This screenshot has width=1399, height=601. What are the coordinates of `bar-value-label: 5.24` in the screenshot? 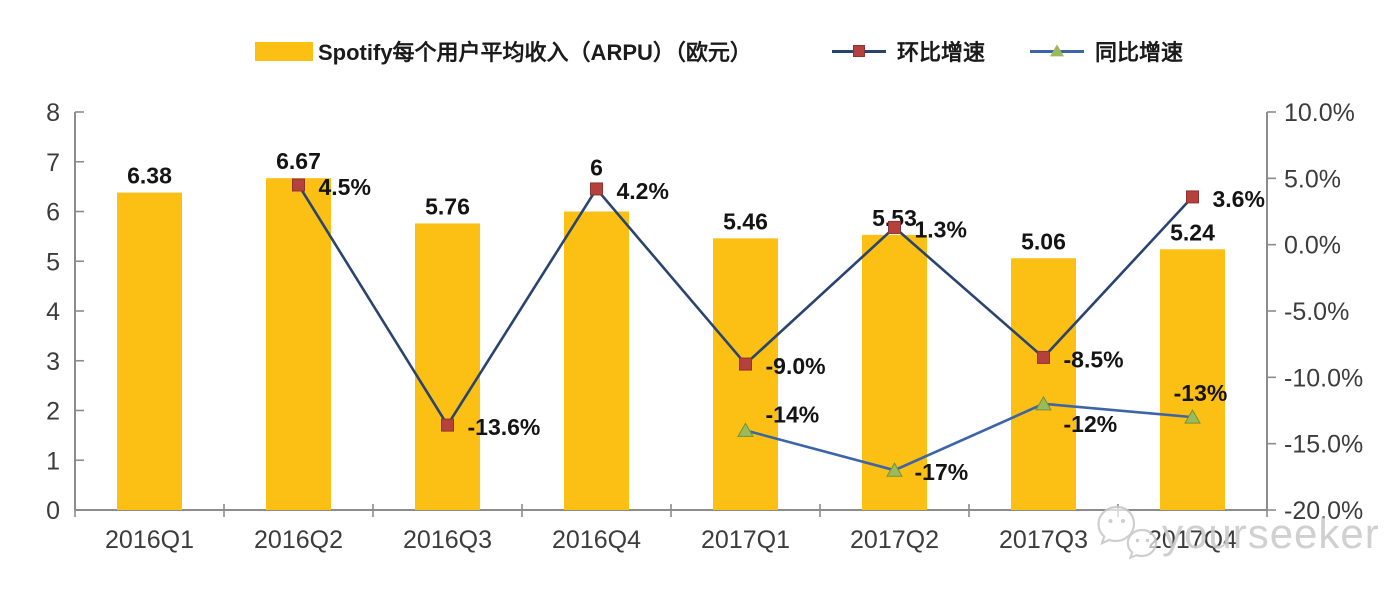 It's located at (1192, 232).